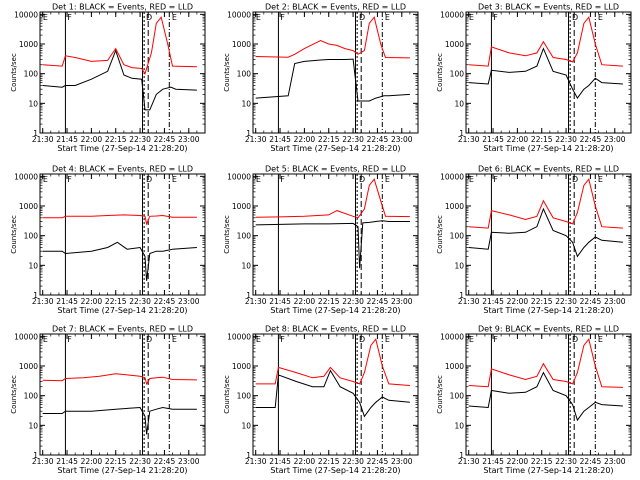 This screenshot has height=480, width=640. I want to click on panel-title: Det 8: BLACK = Events, RED = LLD, so click(335, 329).